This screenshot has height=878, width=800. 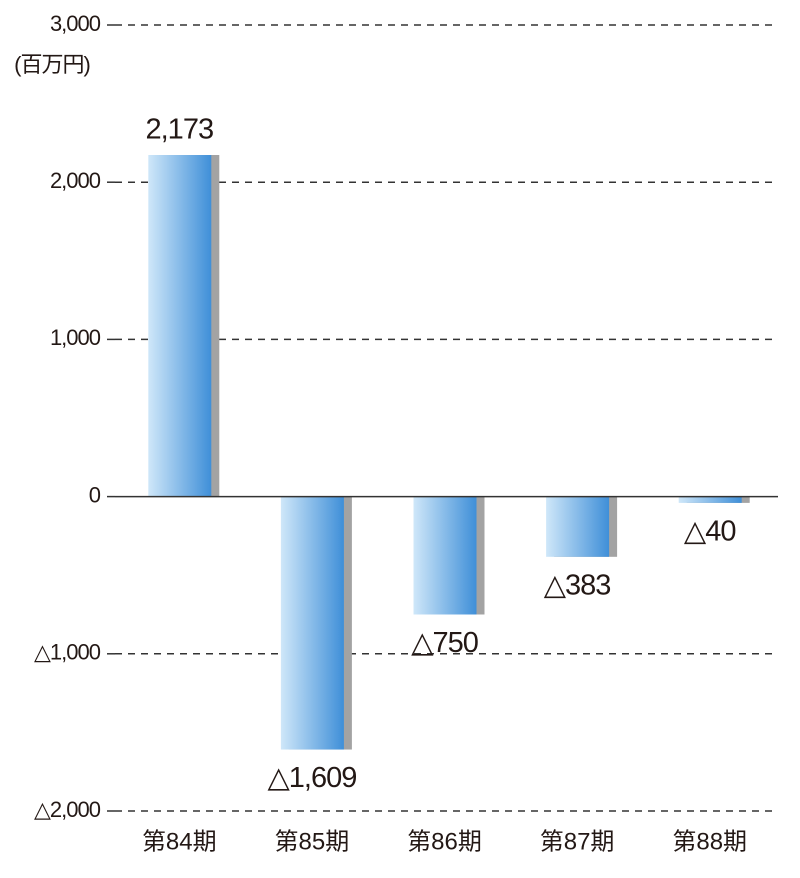 What do you see at coordinates (52, 64) in the screenshot?
I see `unit-label: (百万円)` at bounding box center [52, 64].